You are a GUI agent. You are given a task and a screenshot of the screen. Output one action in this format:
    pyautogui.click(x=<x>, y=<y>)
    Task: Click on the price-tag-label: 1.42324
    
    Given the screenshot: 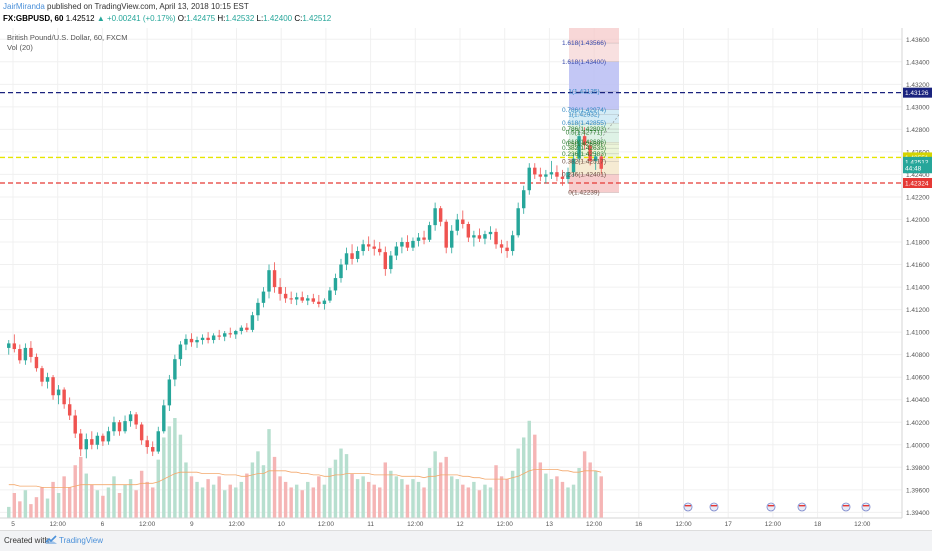 What is the action you would take?
    pyautogui.click(x=917, y=183)
    